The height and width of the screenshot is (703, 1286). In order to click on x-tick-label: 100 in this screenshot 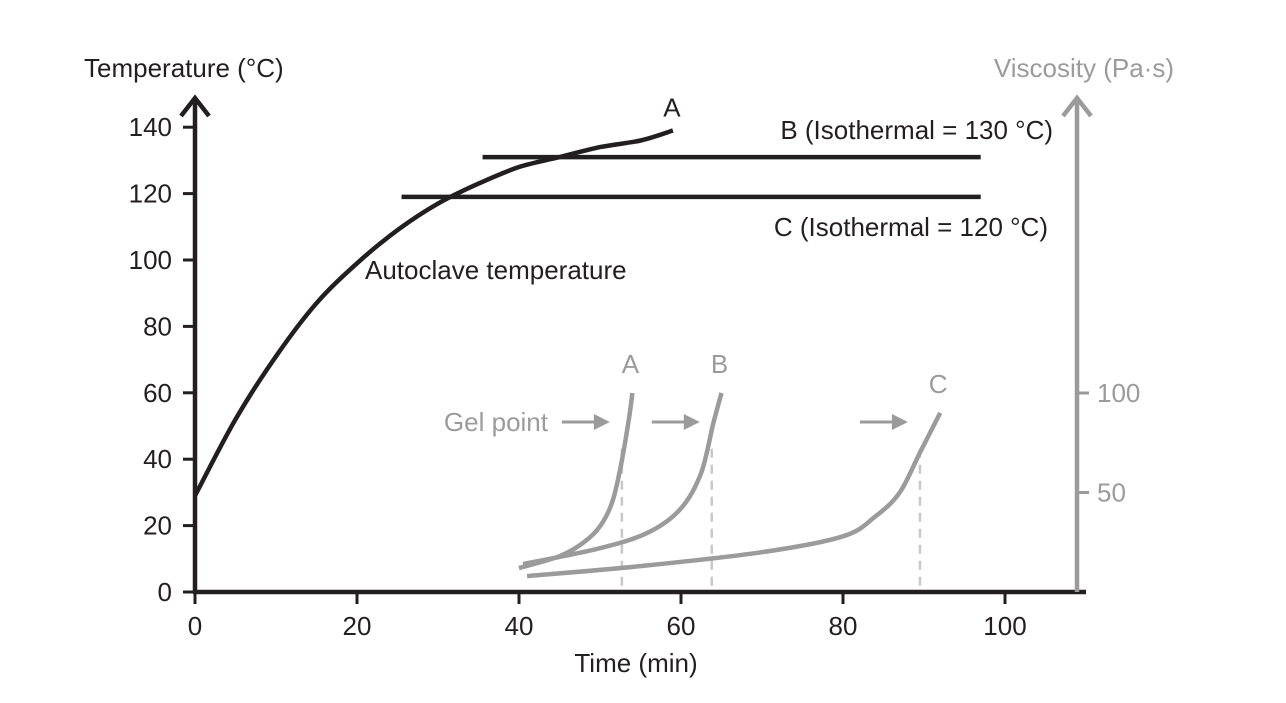, I will do `click(1004, 626)`.